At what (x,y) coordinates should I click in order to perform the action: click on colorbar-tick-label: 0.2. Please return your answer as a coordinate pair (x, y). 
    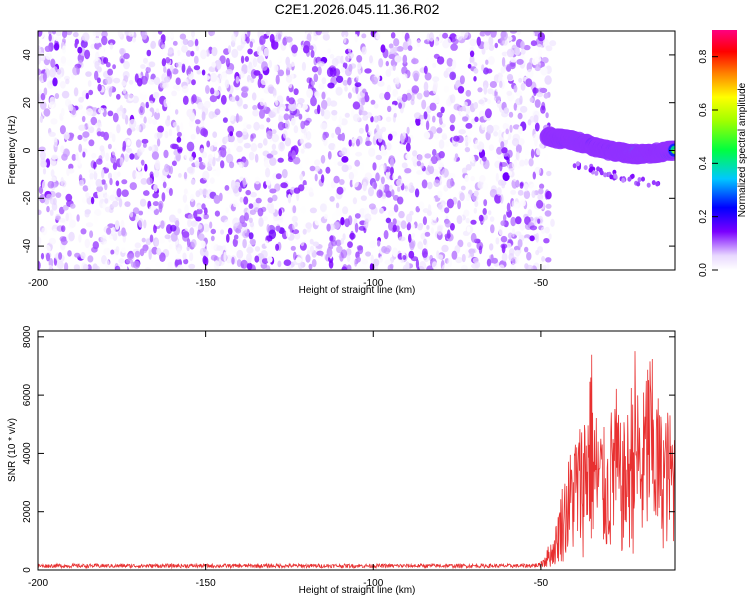
    Looking at the image, I should click on (703, 216).